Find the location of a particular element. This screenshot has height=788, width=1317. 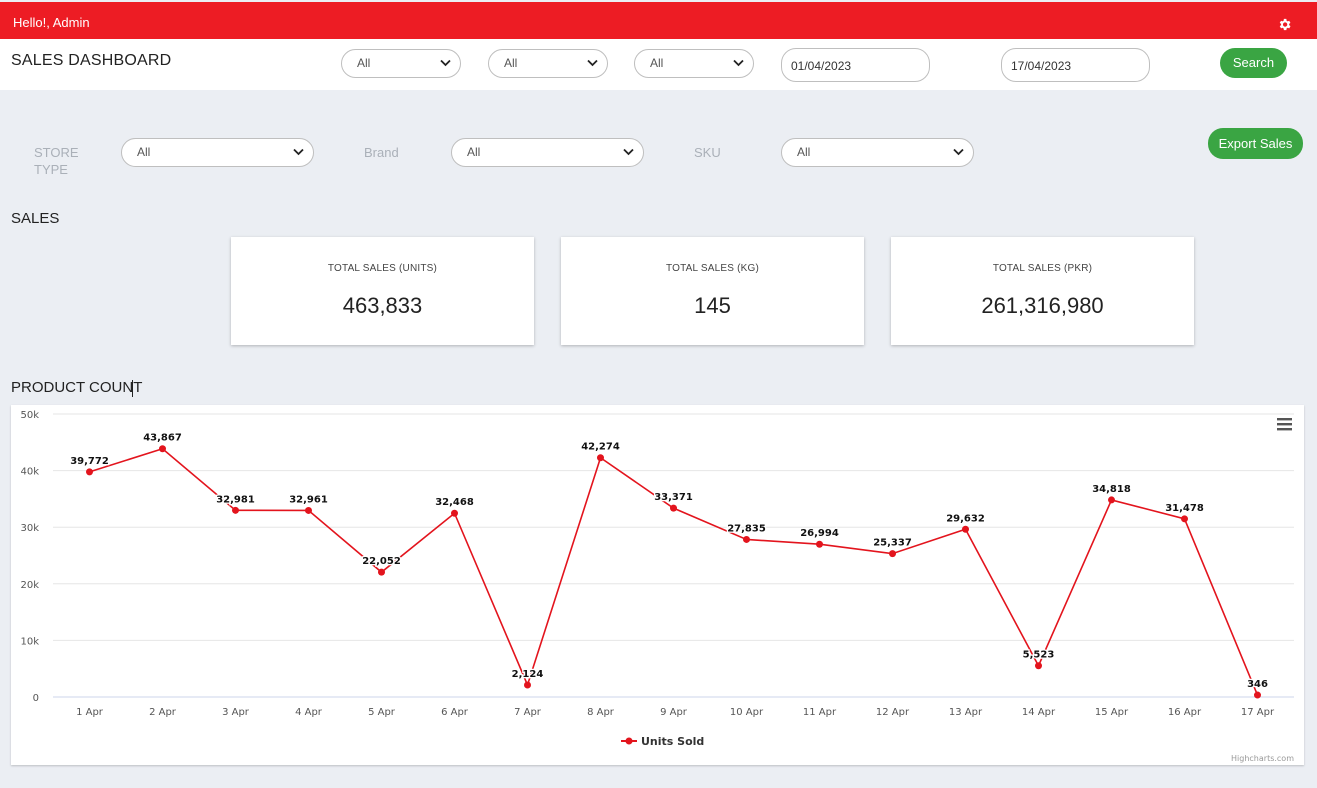

x-tick-label: 8 Apr is located at coordinates (601, 712).